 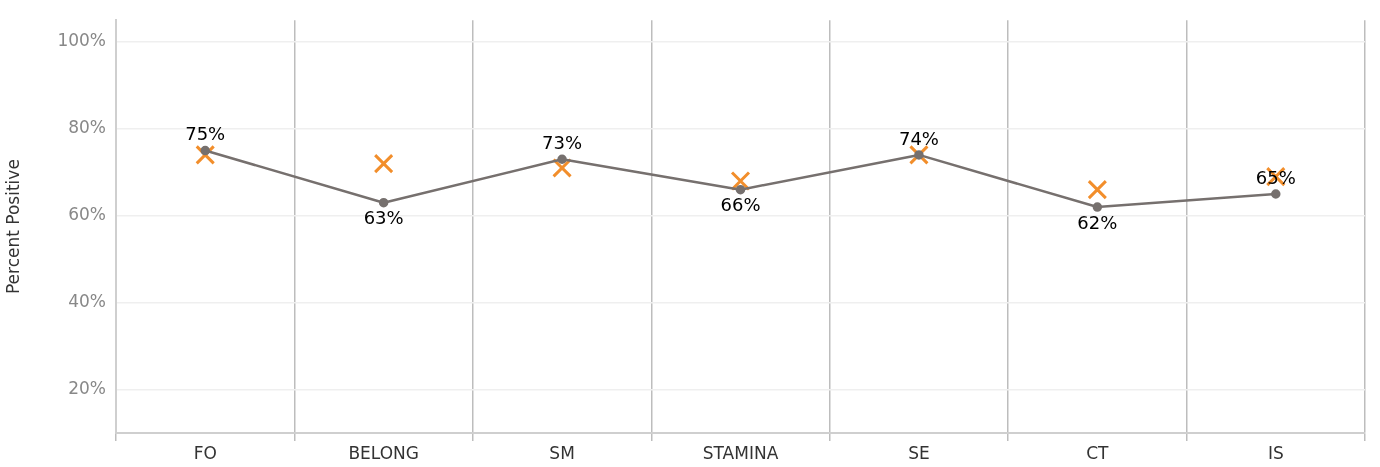 What do you see at coordinates (87, 127) in the screenshot?
I see `y-tick-label: 80%` at bounding box center [87, 127].